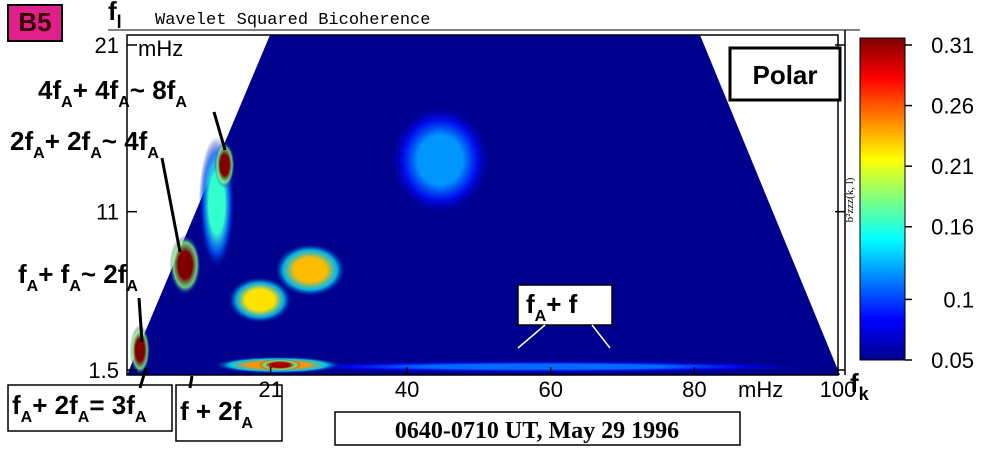  Describe the element at coordinates (760, 389) in the screenshot. I see `x-unit: mHz` at that location.